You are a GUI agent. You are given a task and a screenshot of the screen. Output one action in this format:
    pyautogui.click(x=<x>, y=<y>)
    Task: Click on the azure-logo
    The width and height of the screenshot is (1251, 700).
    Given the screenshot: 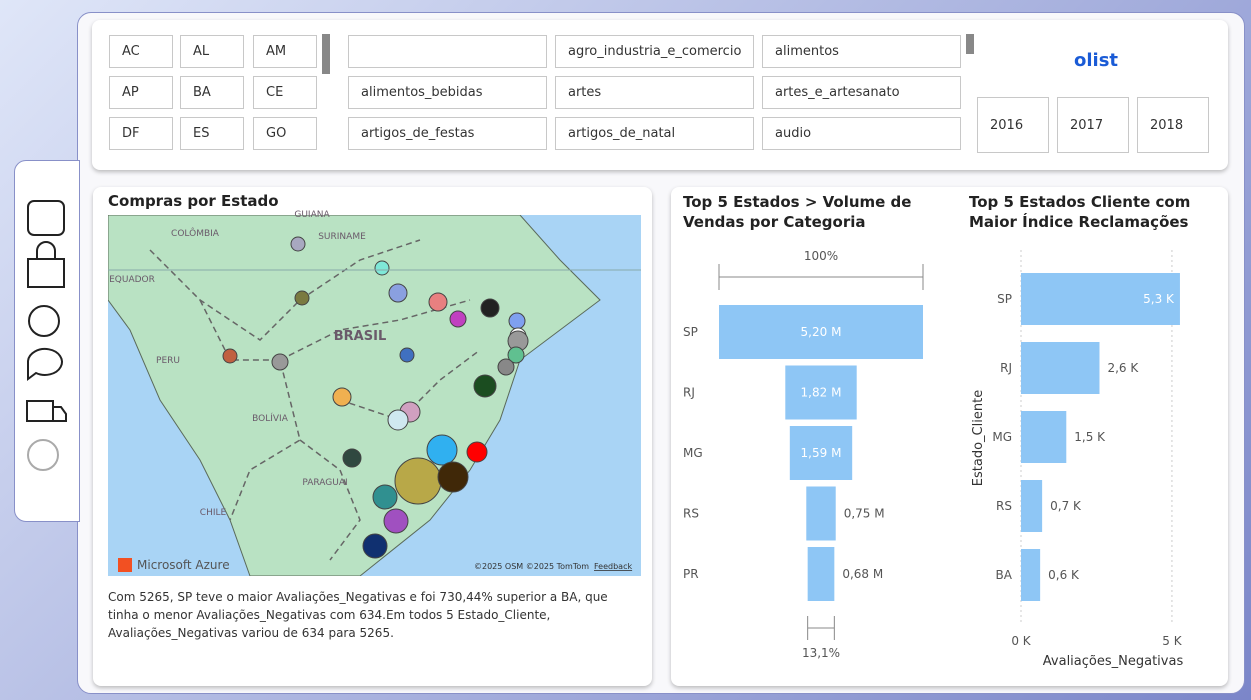 What is the action you would take?
    pyautogui.click(x=125, y=565)
    